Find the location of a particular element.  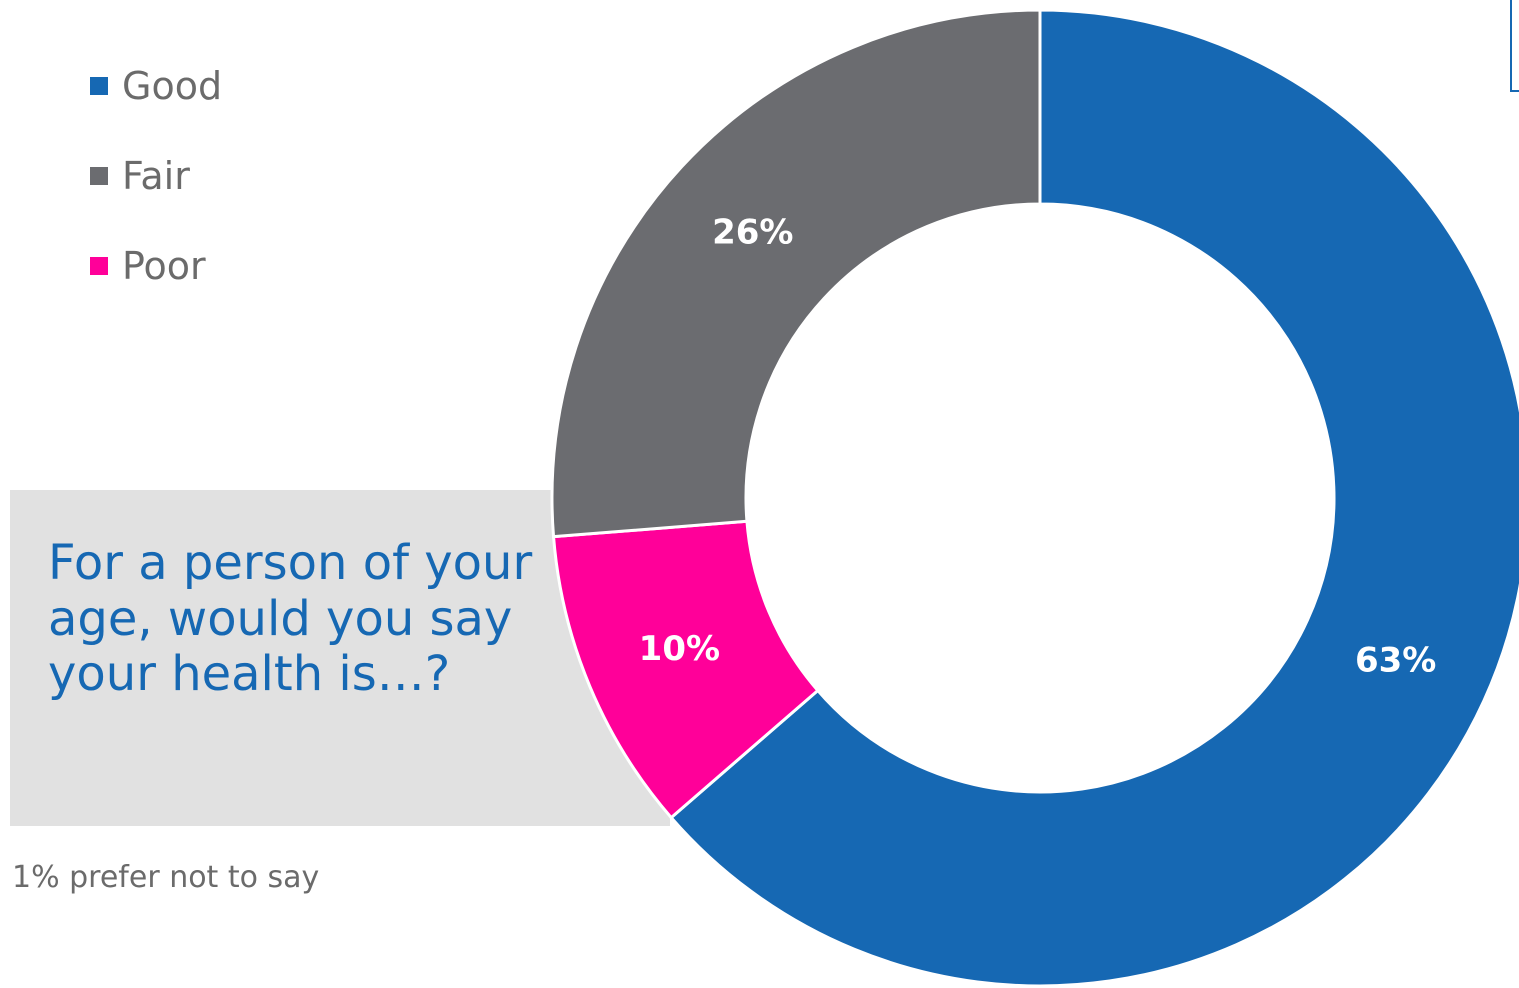

data-label-good: 63% is located at coordinates (1395, 660).